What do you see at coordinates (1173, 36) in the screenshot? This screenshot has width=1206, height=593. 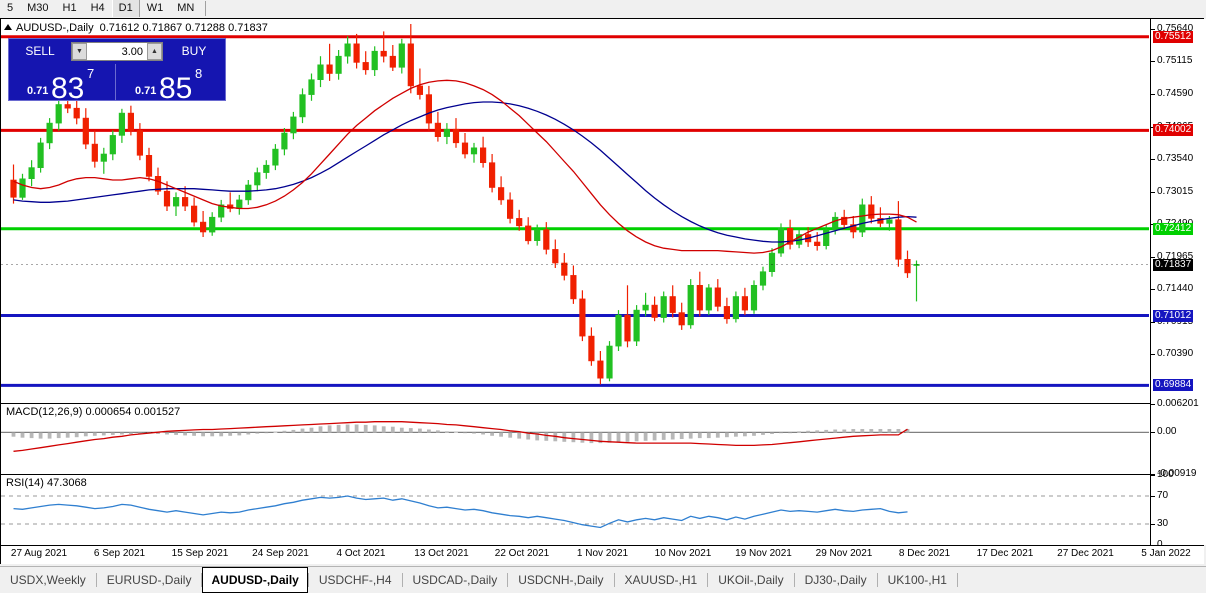 I see `price-level-label-red: 0.75512` at bounding box center [1173, 36].